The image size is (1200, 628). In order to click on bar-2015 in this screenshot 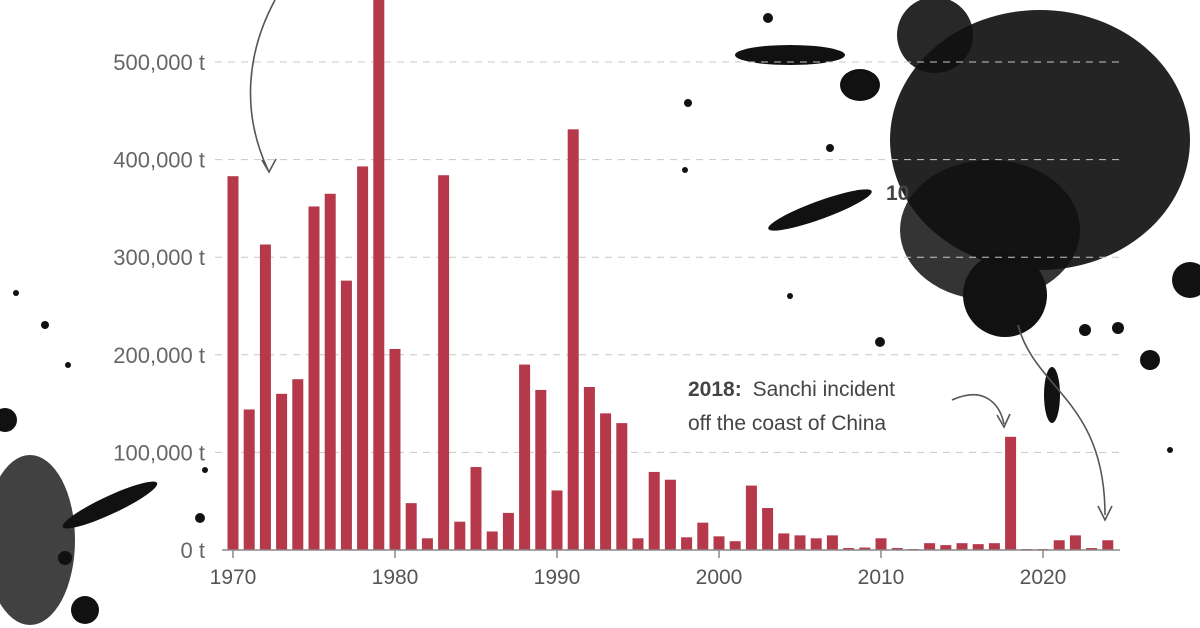, I will do `click(962, 546)`.